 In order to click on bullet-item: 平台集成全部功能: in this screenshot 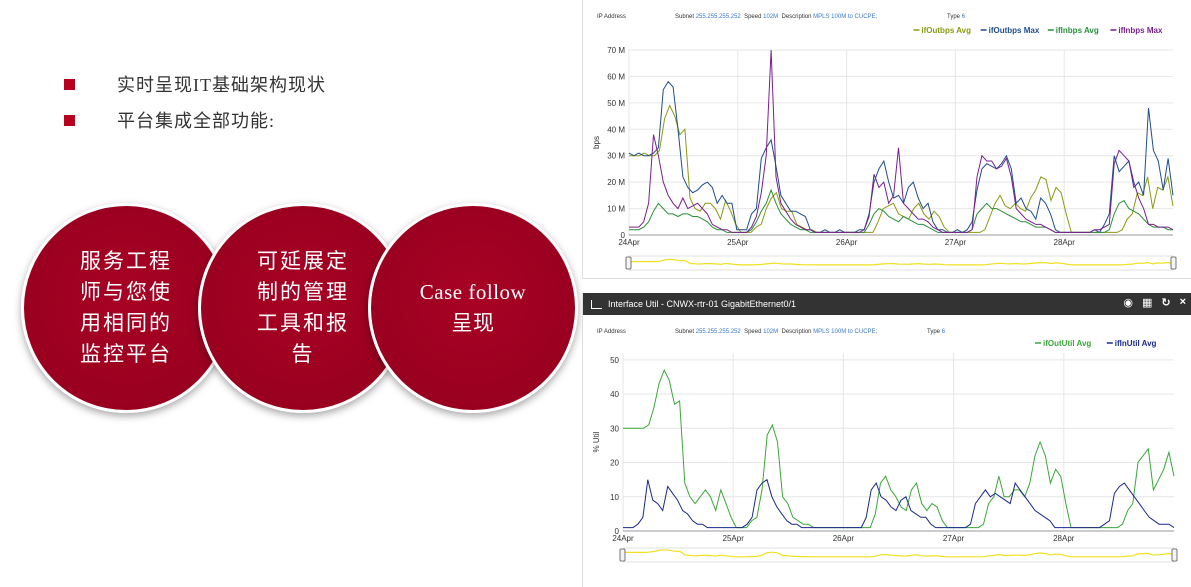, I will do `click(195, 120)`.